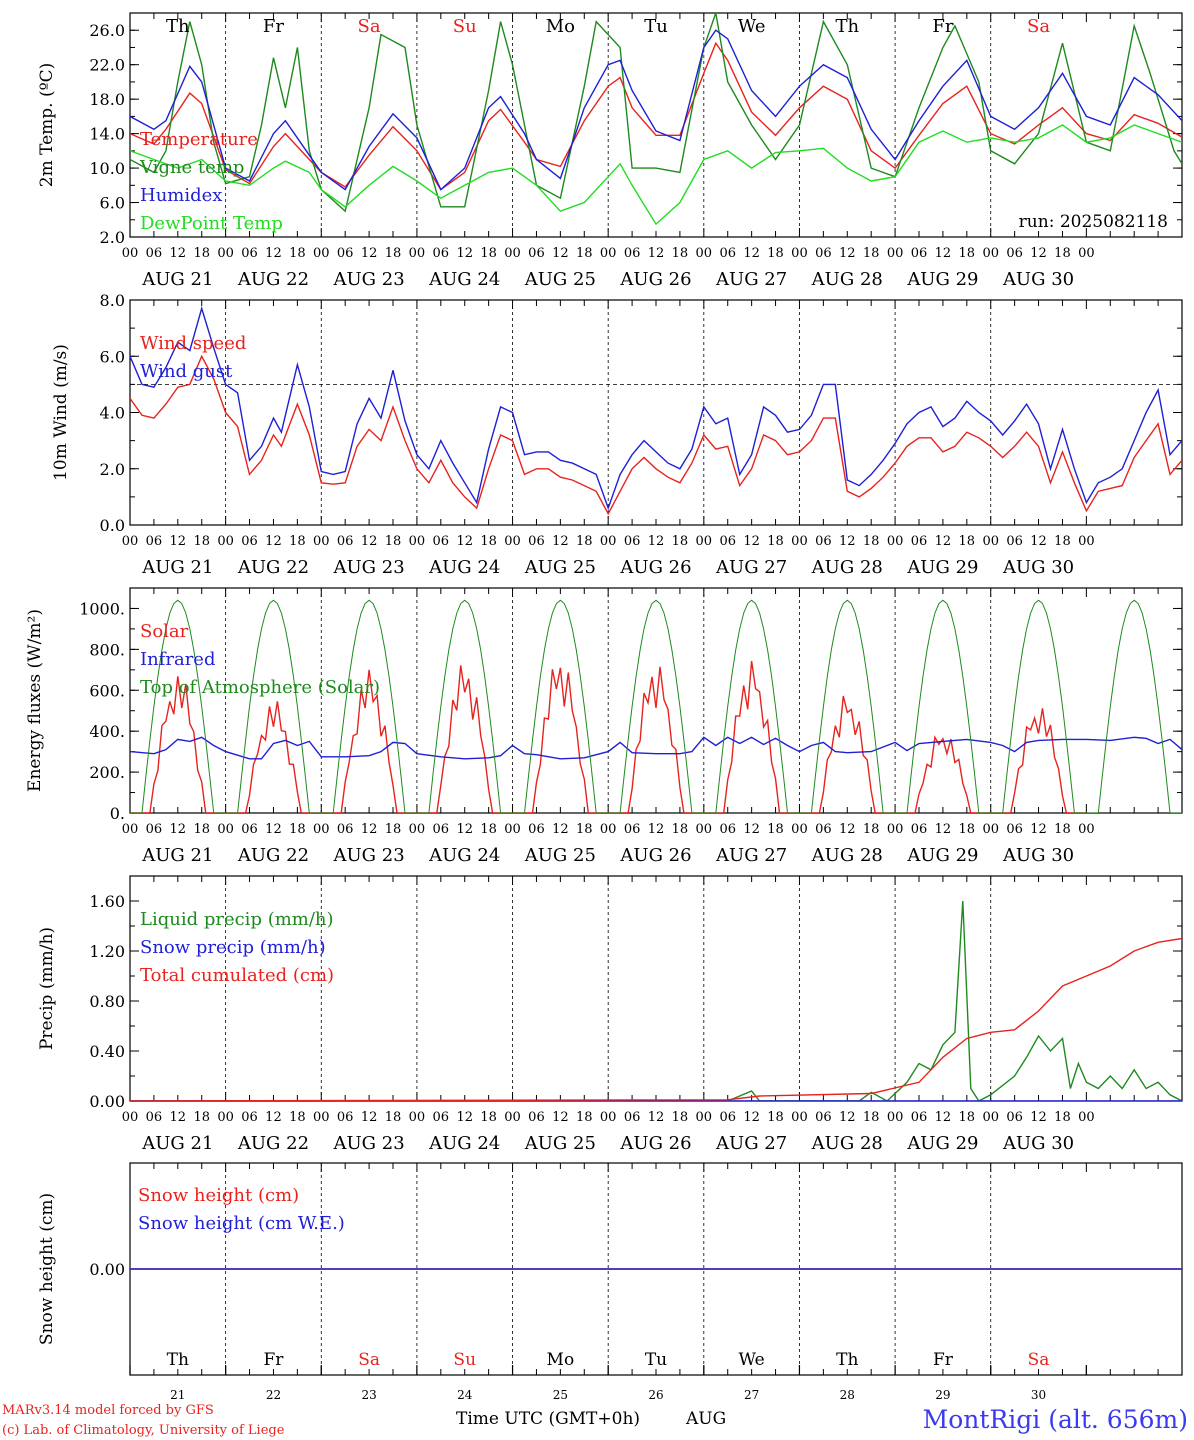  What do you see at coordinates (561, 1360) in the screenshot?
I see `day-name-label: Mo` at bounding box center [561, 1360].